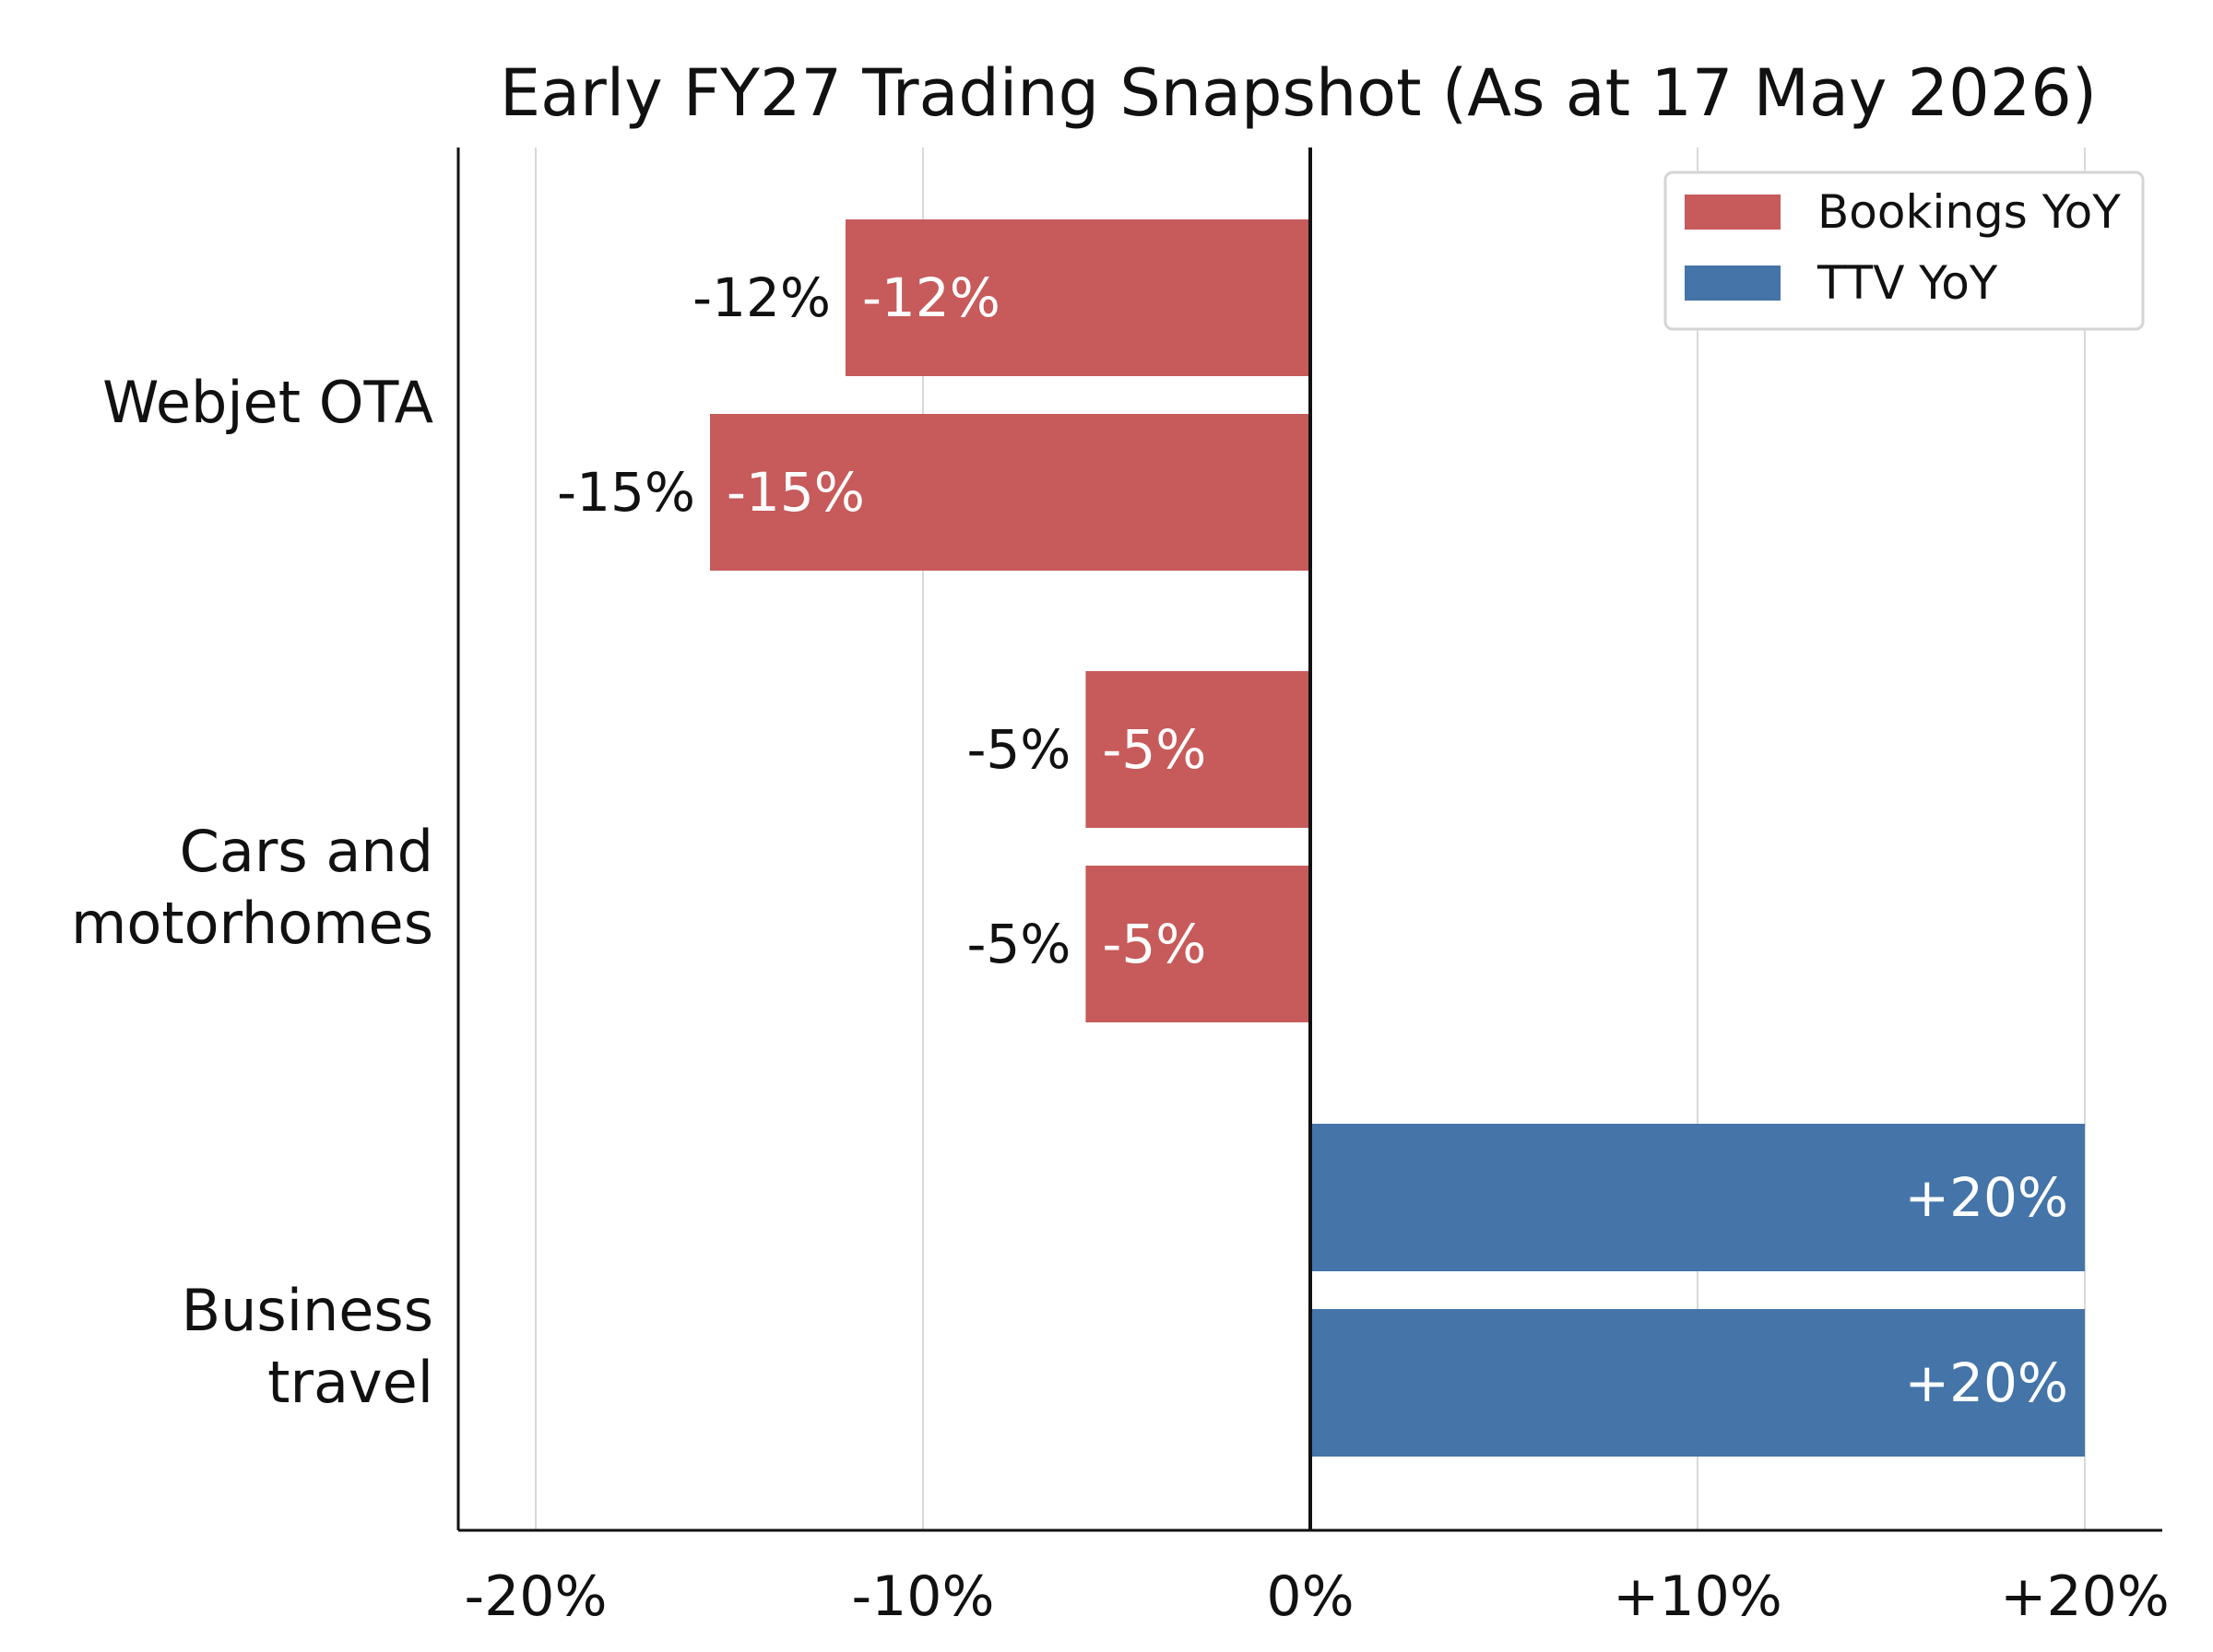 The width and height of the screenshot is (2213, 1652). Describe the element at coordinates (1310, 1596) in the screenshot. I see `x-tick-label: 0%` at that location.